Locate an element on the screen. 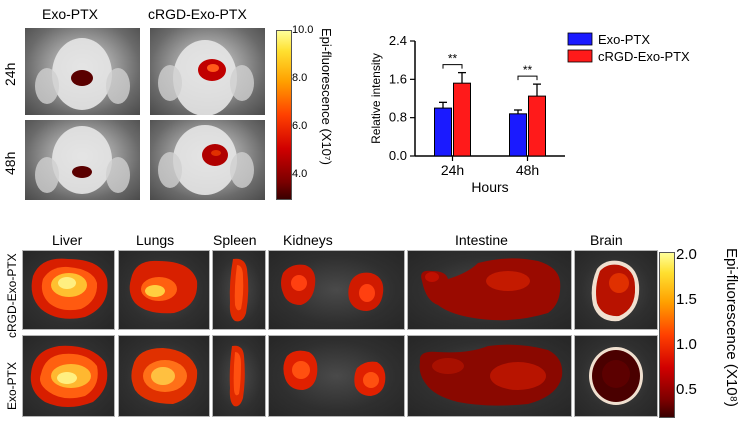 This screenshot has height=428, width=756. organ-image-spleen-crgd is located at coordinates (239, 290).